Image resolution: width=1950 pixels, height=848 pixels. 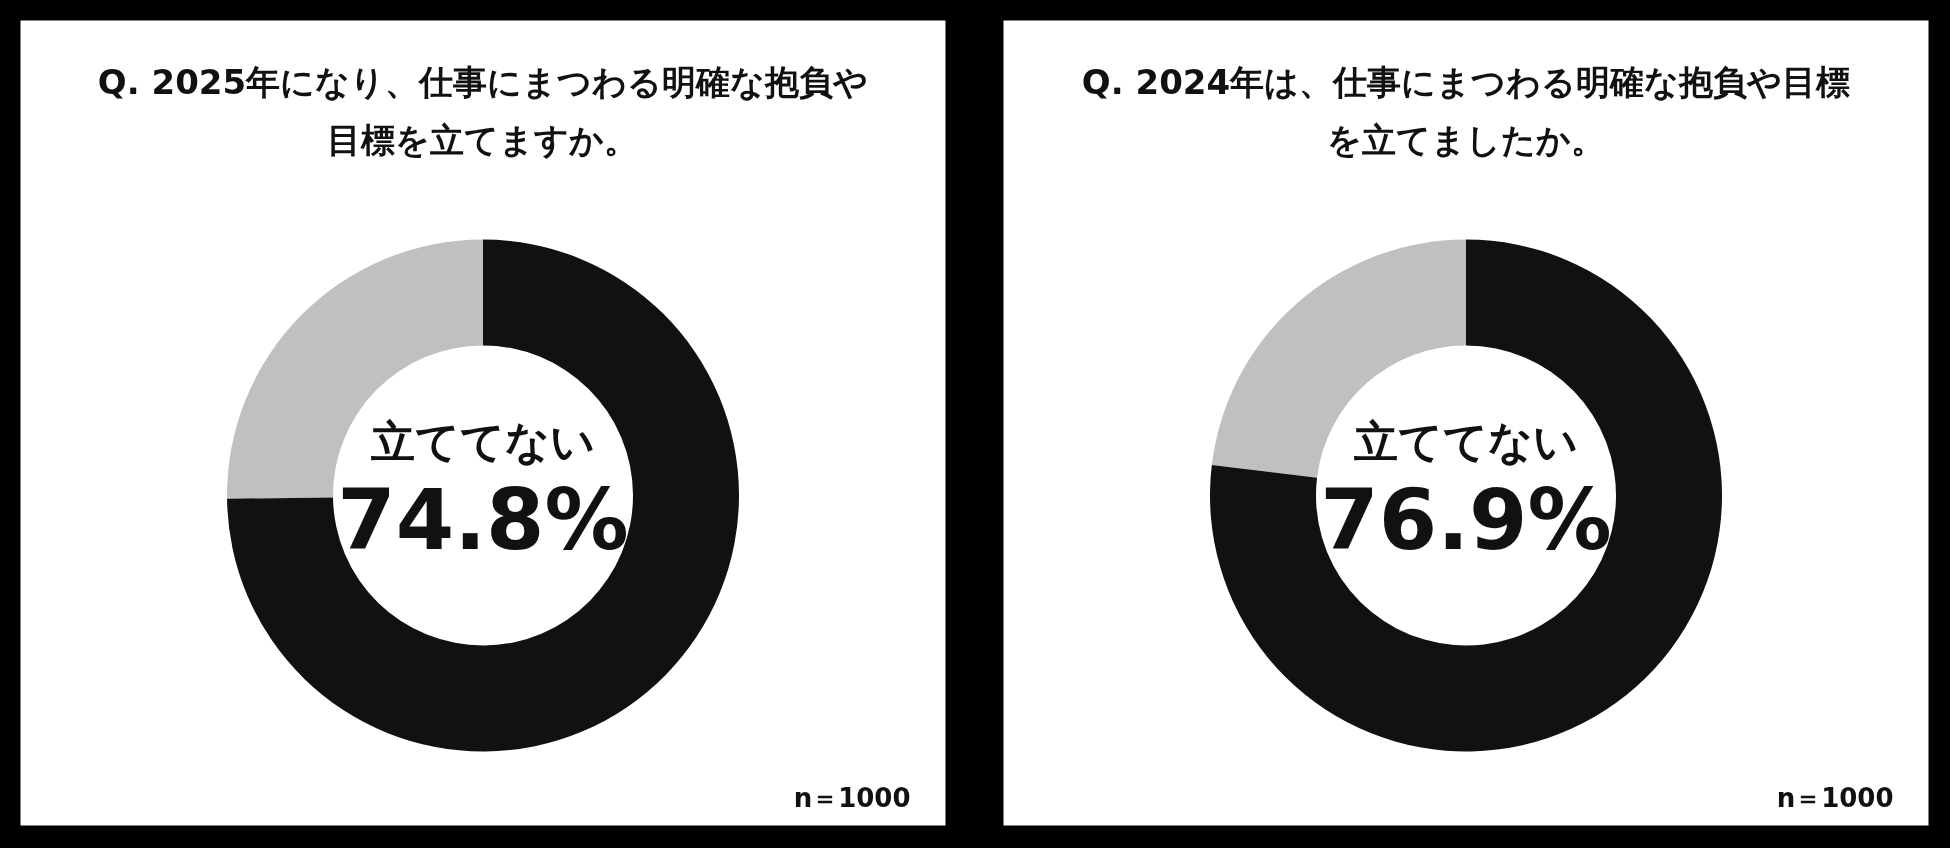 What do you see at coordinates (1466, 519) in the screenshot?
I see `data-label: 76.9%` at bounding box center [1466, 519].